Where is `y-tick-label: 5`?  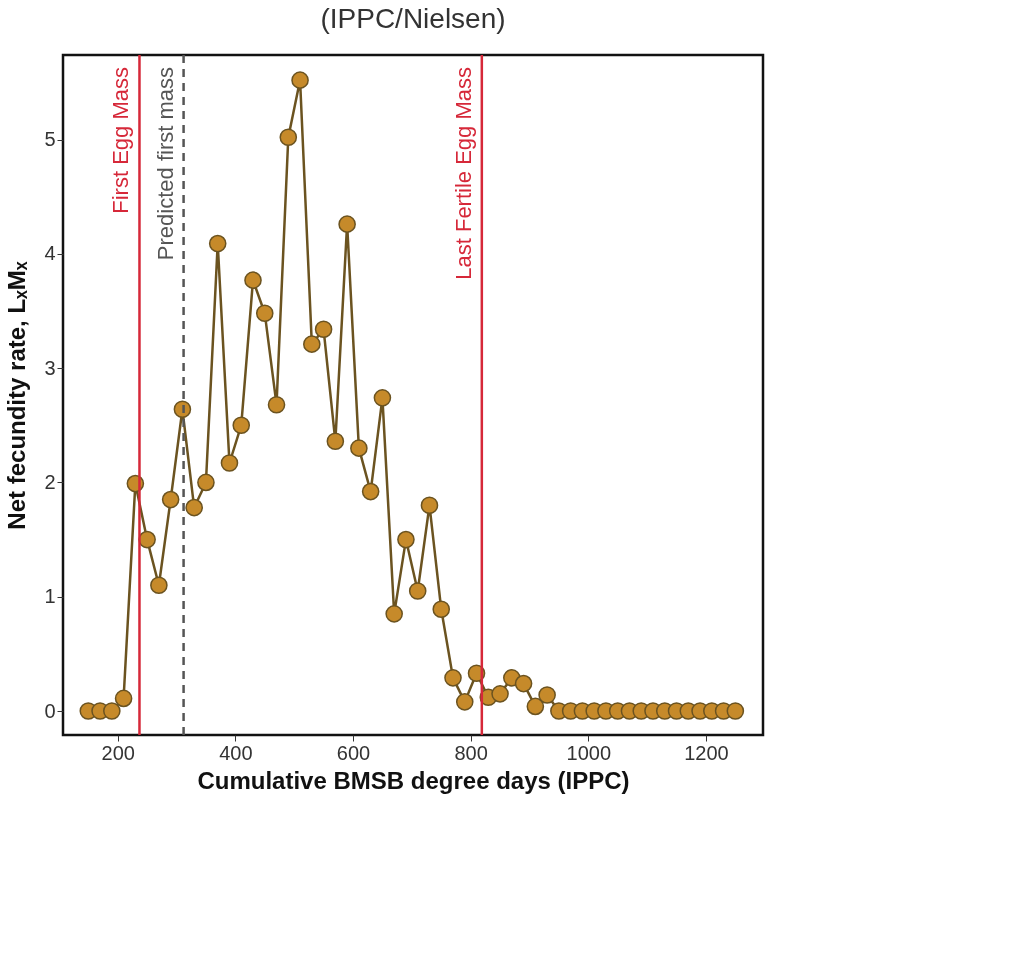
y-tick-label: 5 is located at coordinates (50, 139).